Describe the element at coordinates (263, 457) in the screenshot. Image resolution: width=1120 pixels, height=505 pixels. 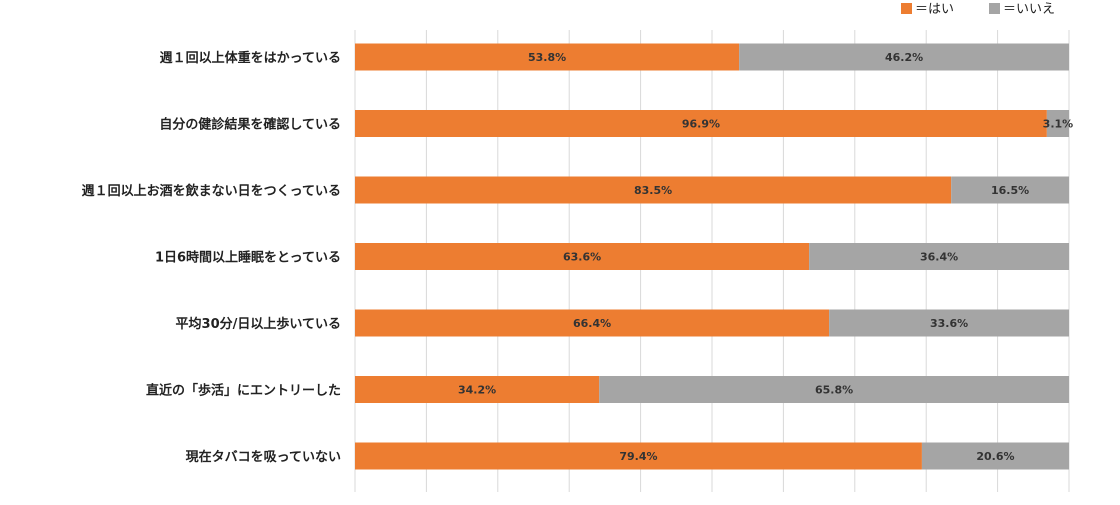
I see `category-label: 現在タバコを吸っていない` at that location.